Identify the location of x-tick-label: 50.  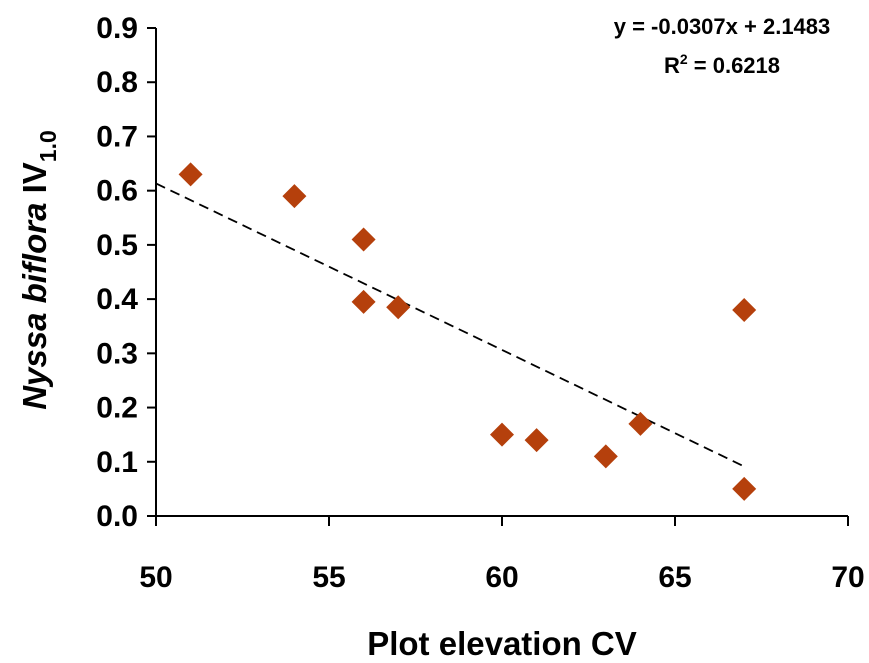
(155, 577).